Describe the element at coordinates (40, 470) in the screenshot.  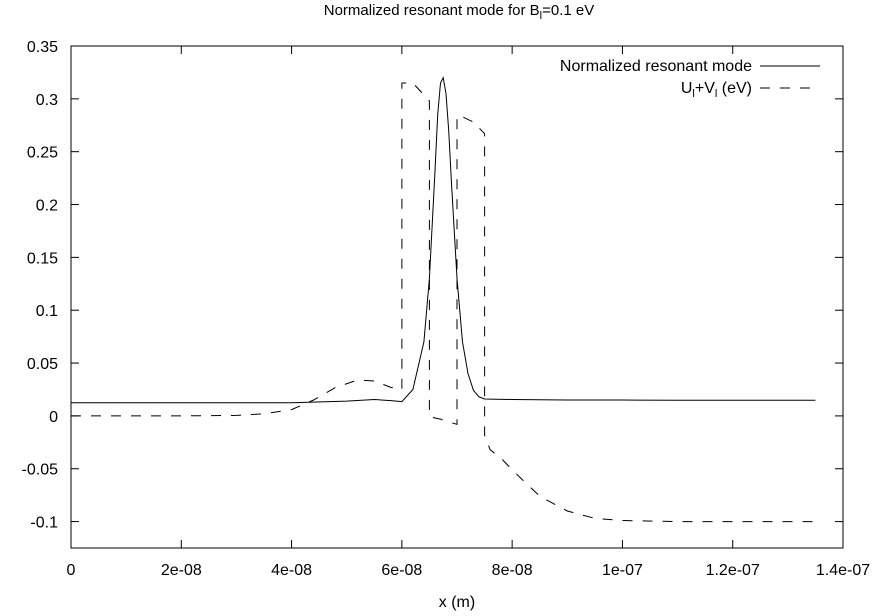
I see `y-tick-label: -0.05` at that location.